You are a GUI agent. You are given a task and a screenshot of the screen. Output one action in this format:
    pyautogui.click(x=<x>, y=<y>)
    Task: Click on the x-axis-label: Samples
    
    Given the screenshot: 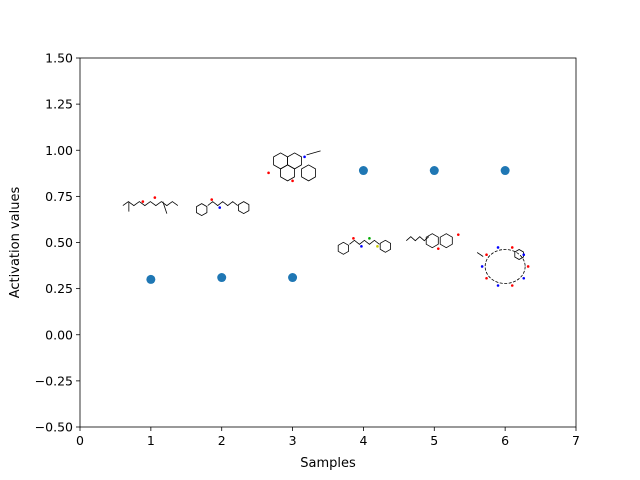 What is the action you would take?
    pyautogui.click(x=328, y=463)
    